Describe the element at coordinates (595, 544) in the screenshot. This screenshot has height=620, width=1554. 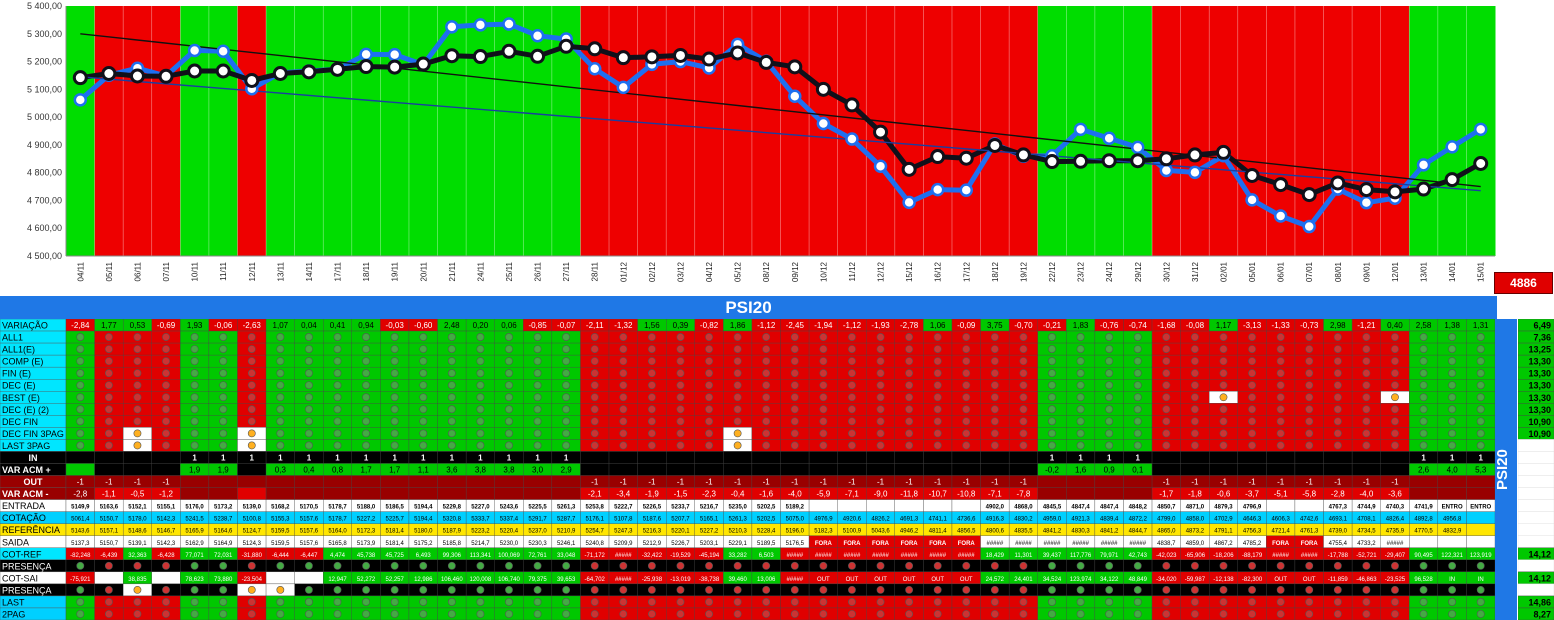
I see `table-cell-text: 5240,8` at that location.